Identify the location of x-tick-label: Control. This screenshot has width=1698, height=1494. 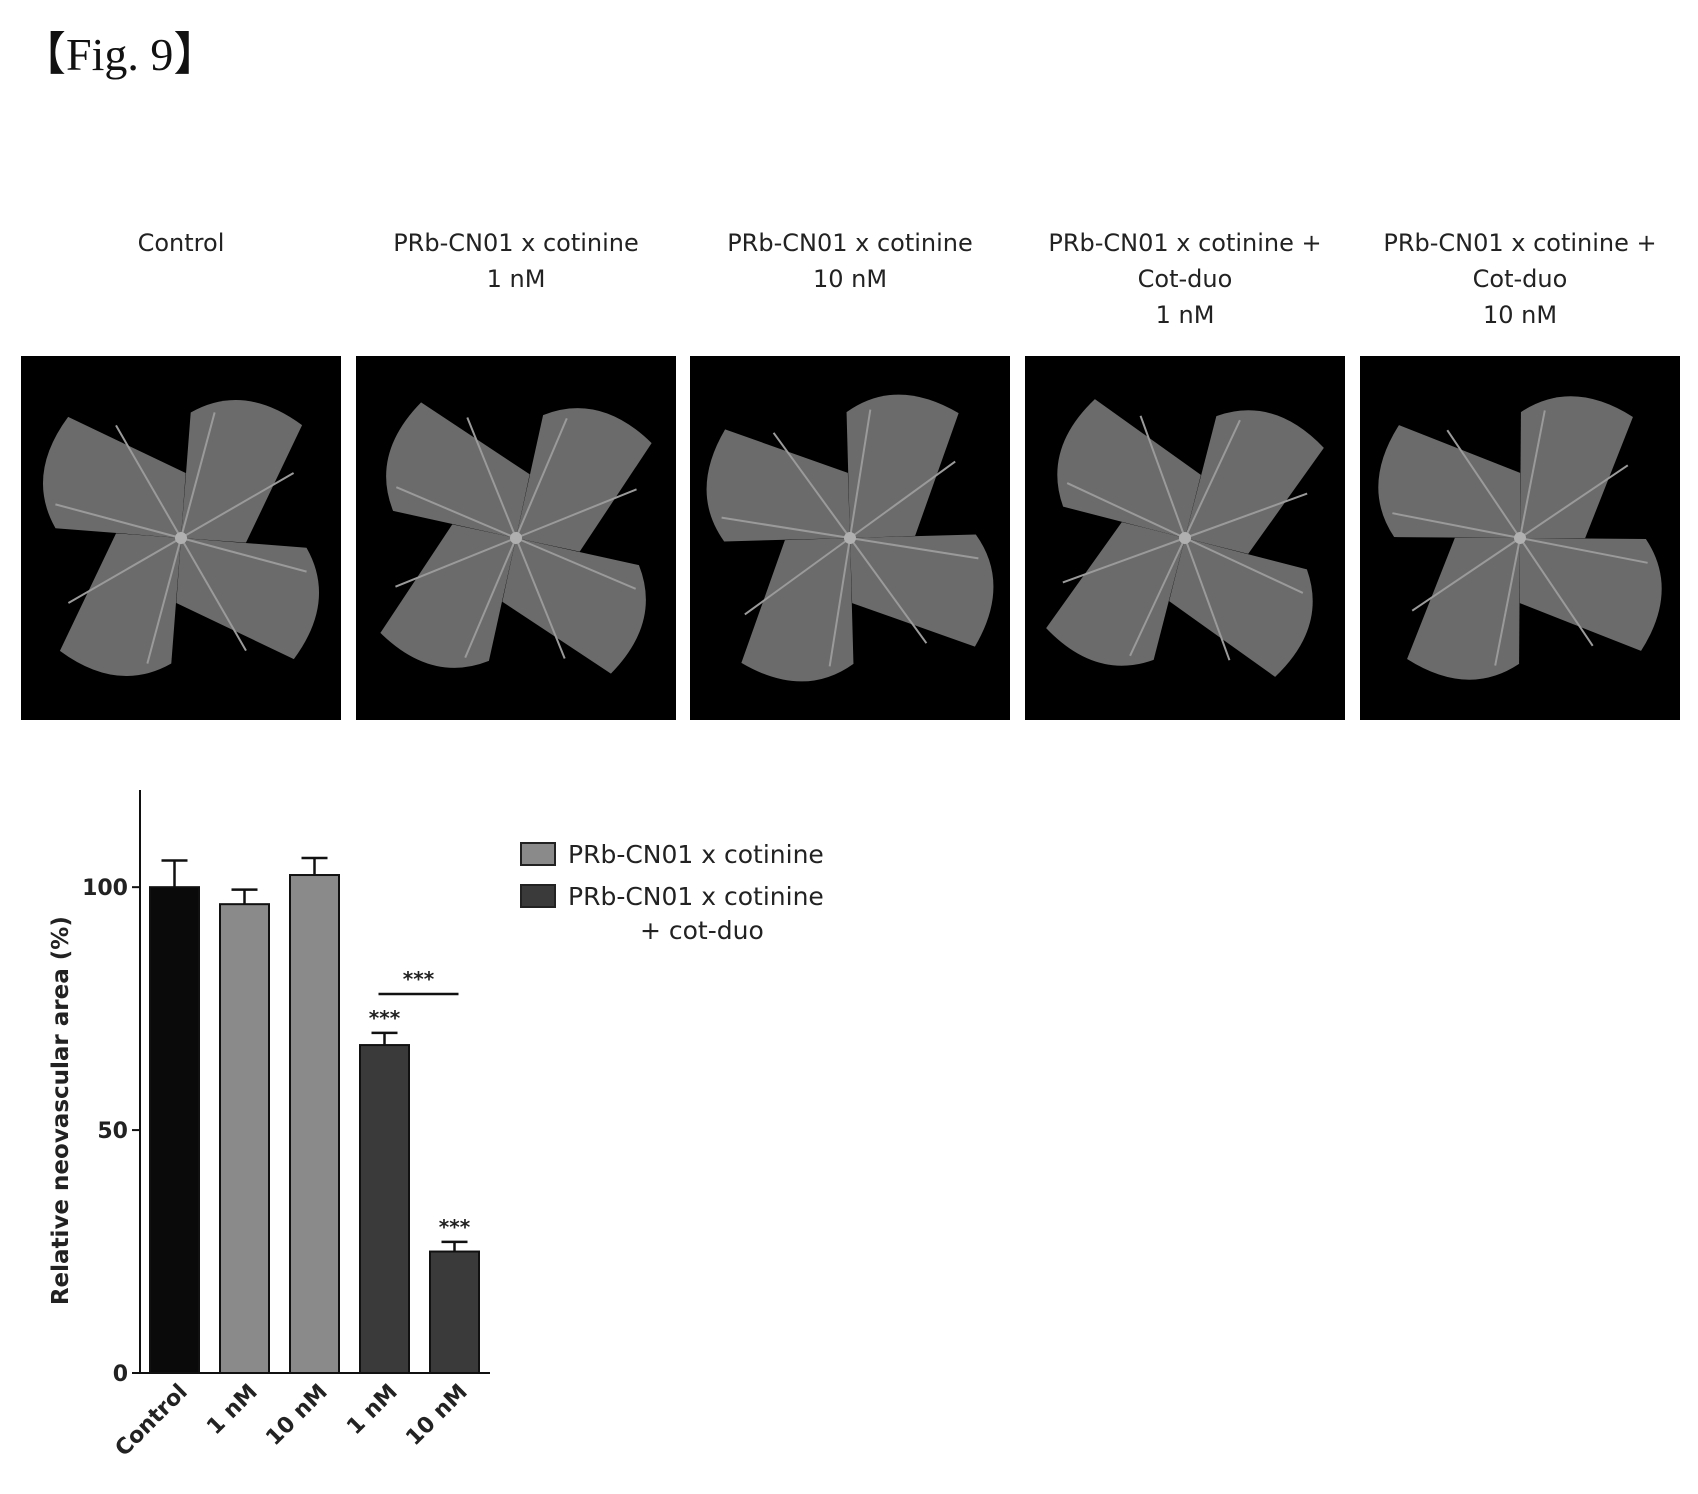
(152, 1421).